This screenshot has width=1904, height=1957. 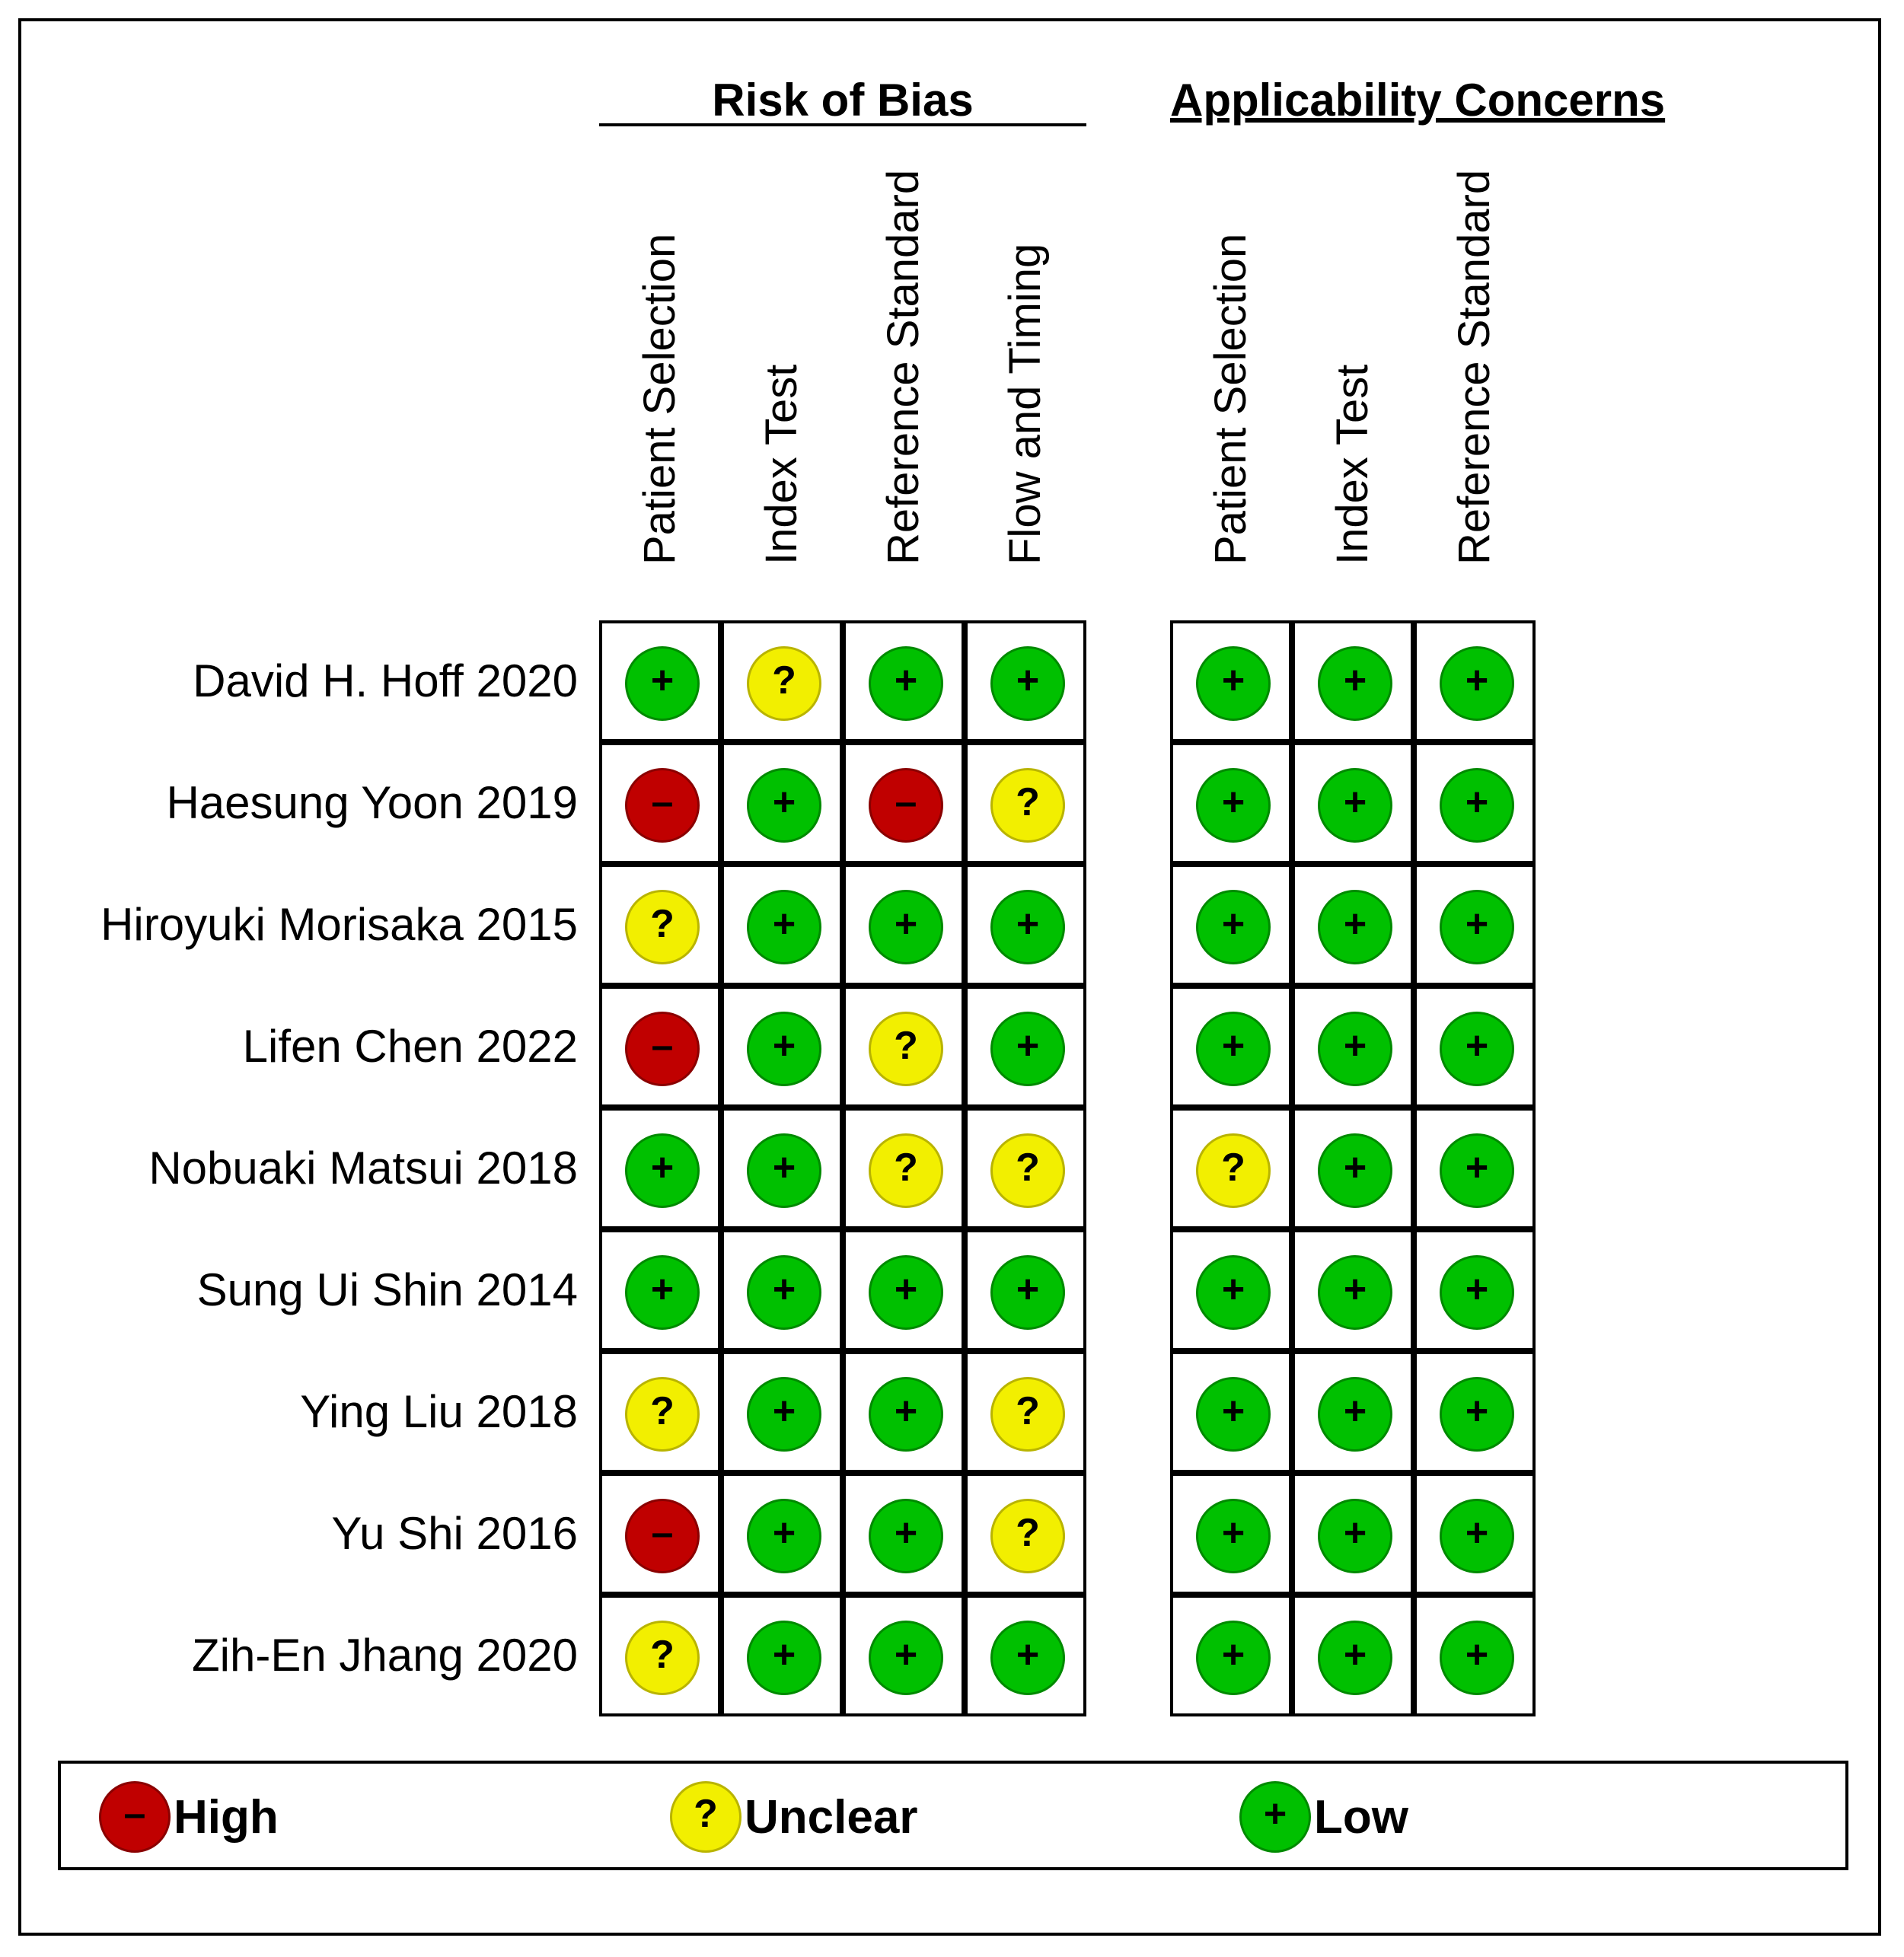 What do you see at coordinates (439, 1411) in the screenshot?
I see `study-label: Ying Liu 2018` at bounding box center [439, 1411].